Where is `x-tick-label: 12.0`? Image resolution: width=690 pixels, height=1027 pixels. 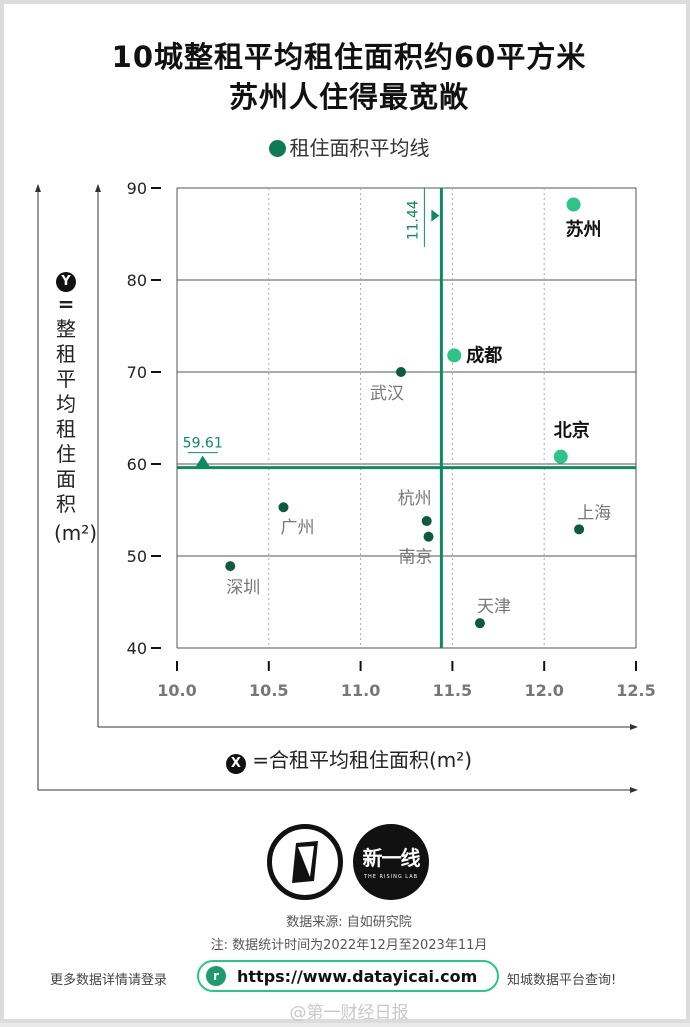 x-tick-label: 12.0 is located at coordinates (543, 690).